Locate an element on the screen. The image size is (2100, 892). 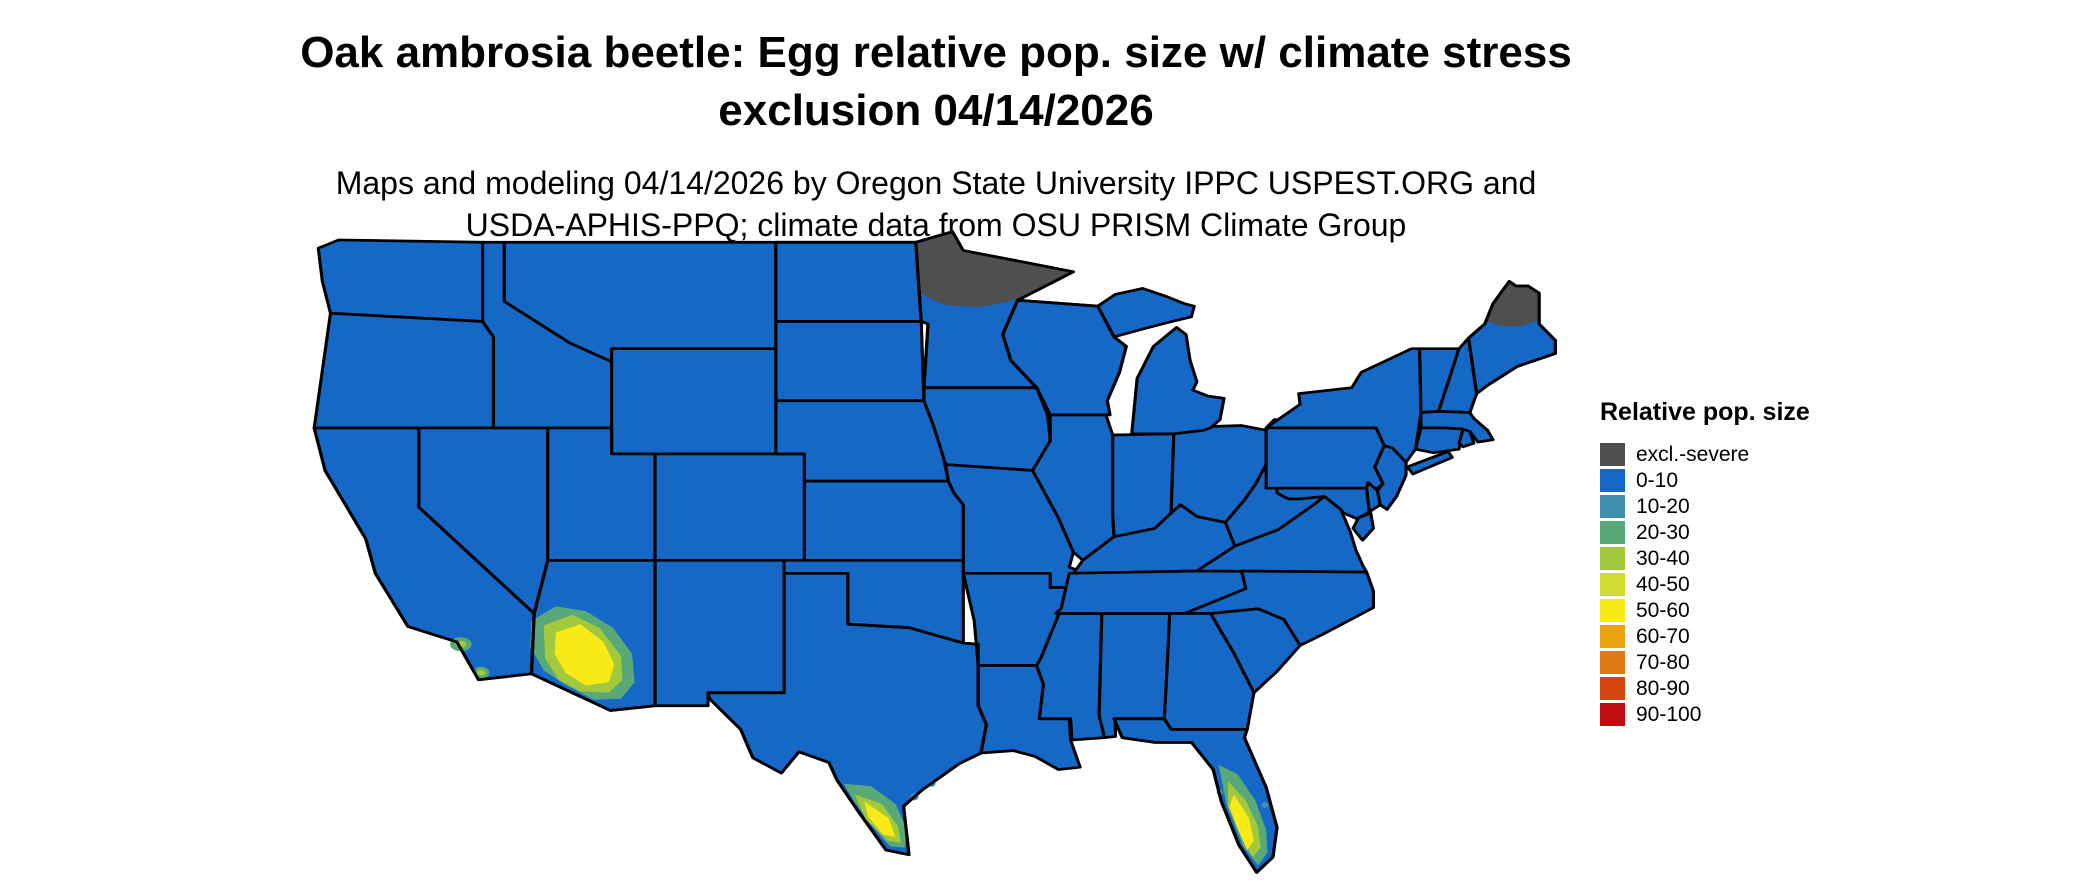
legend-label-excl-severe: excl.-severe is located at coordinates (1693, 454).